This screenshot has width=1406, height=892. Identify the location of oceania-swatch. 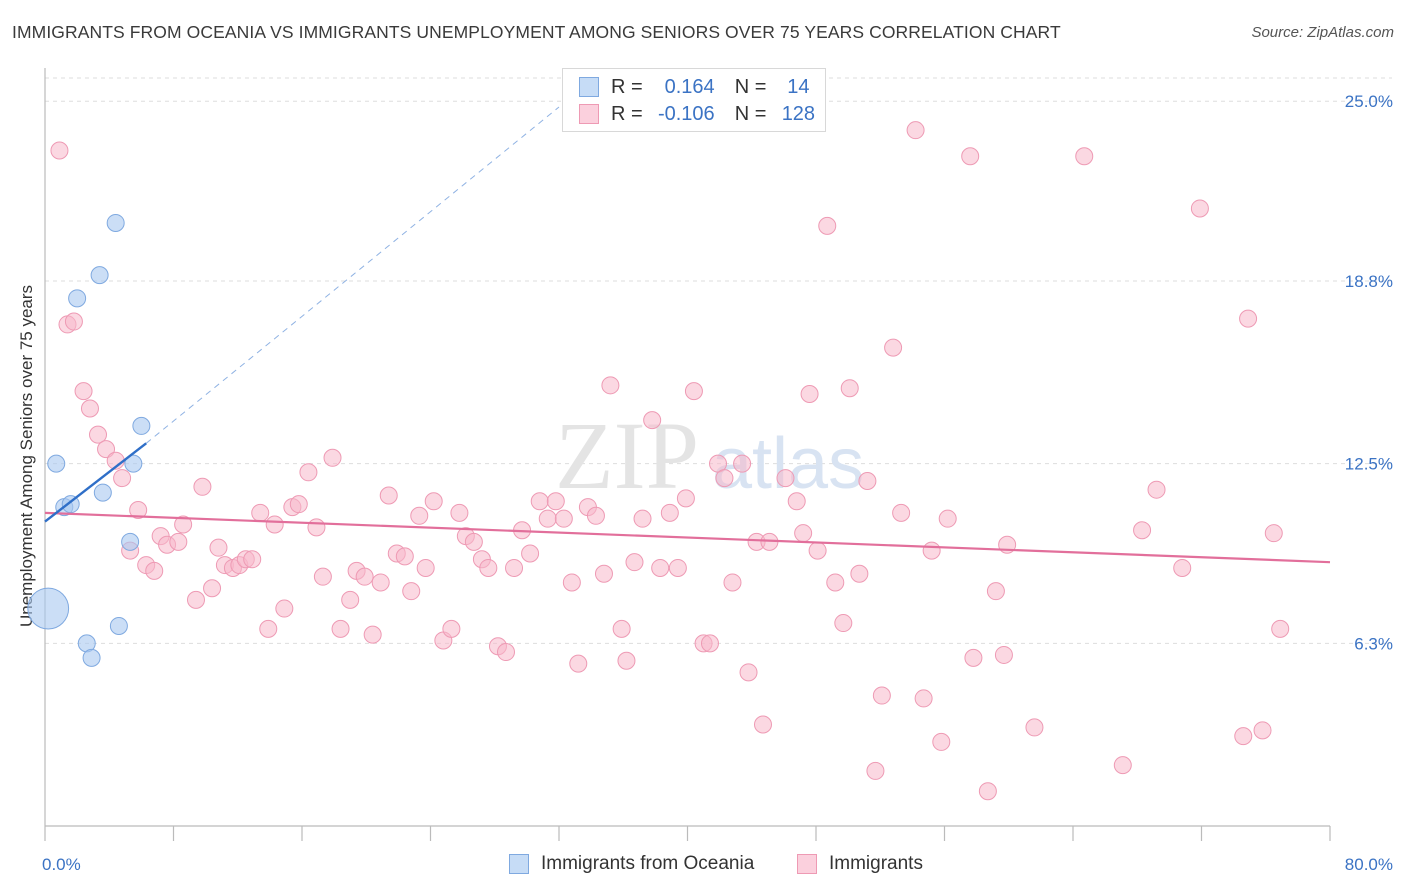
(589, 87).